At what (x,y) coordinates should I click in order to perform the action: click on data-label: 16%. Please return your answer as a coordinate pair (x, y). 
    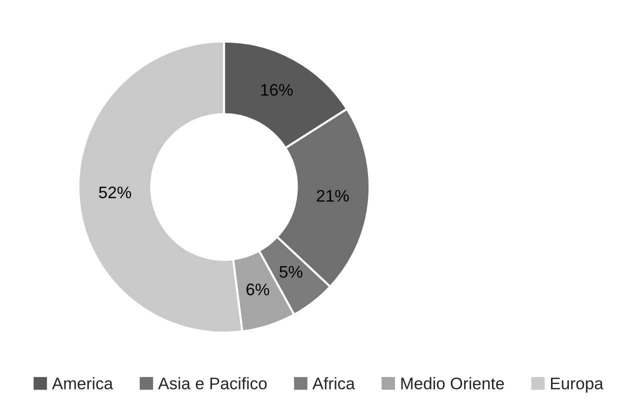
    Looking at the image, I should click on (277, 90).